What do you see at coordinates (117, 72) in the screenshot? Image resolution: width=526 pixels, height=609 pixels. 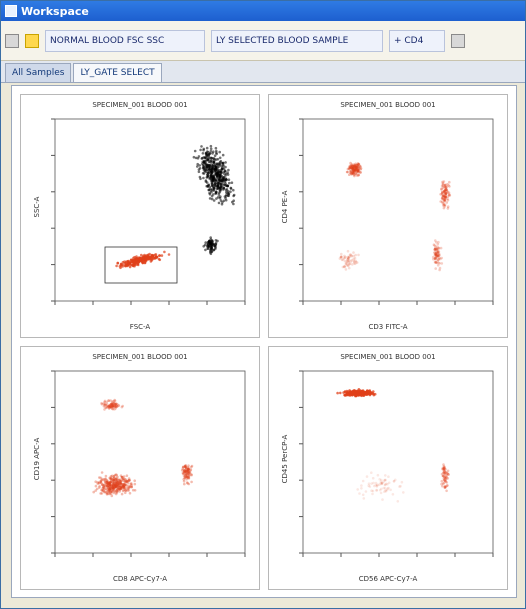 I see `tab-ly-gate-select: LY_GATE SELECT` at bounding box center [117, 72].